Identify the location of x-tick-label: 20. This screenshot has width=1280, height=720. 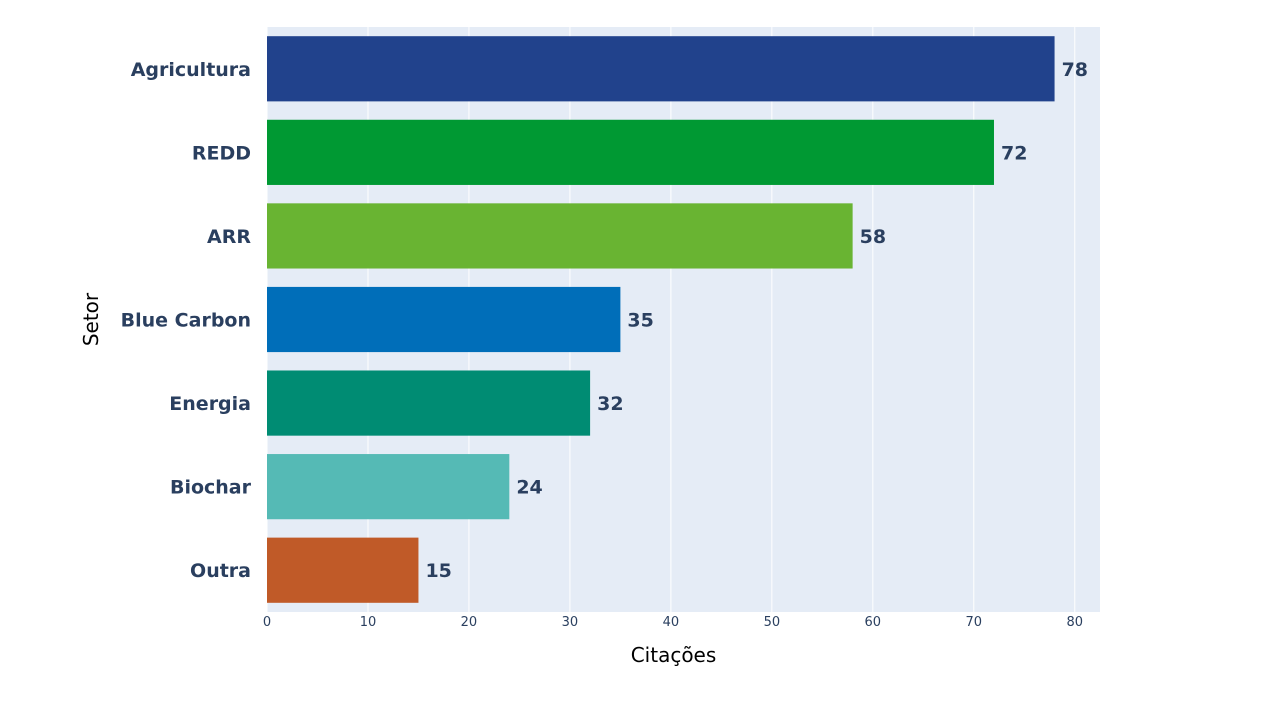
(469, 622).